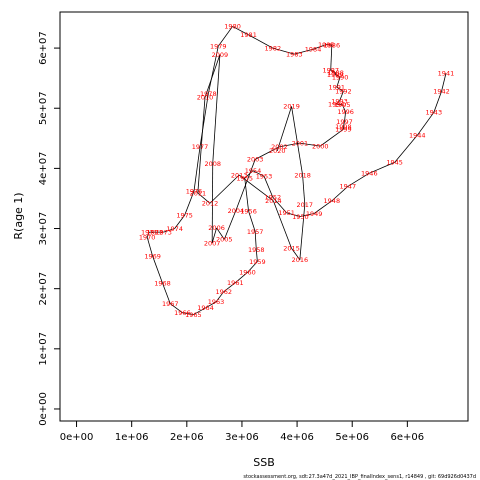 This screenshot has width=480, height=480. I want to click on year-label: 2007, so click(212, 243).